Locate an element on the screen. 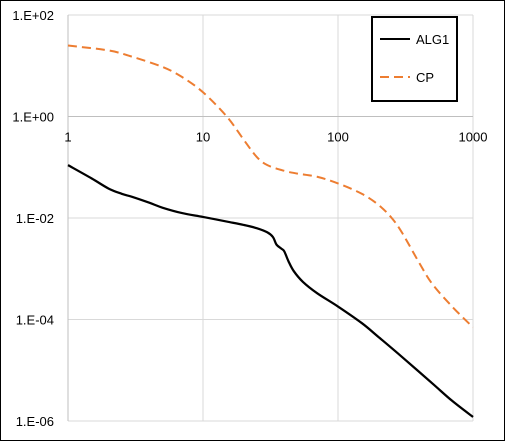 The height and width of the screenshot is (441, 505). x-tick-label: 1 is located at coordinates (67, 137).